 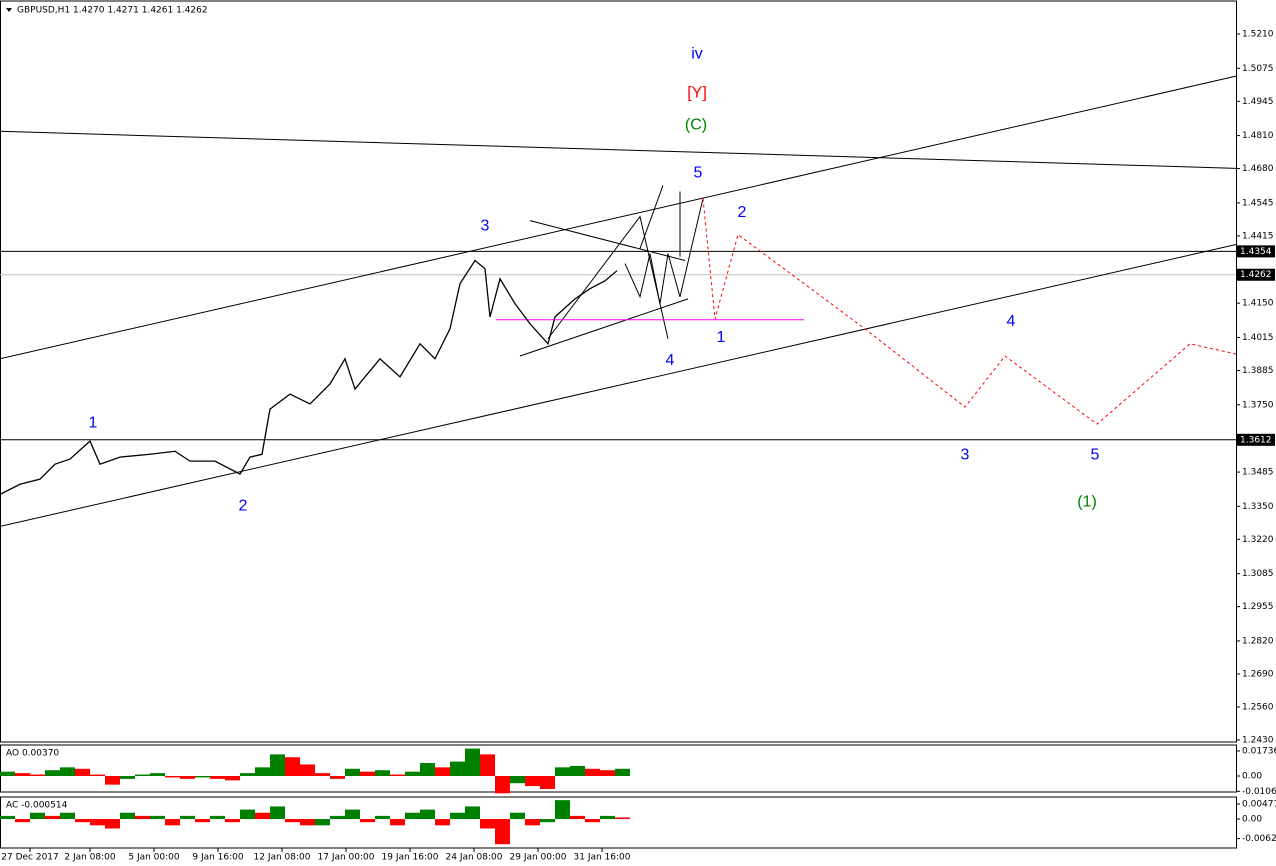 What do you see at coordinates (1258, 136) in the screenshot?
I see `y-tick-label: 1.4810` at bounding box center [1258, 136].